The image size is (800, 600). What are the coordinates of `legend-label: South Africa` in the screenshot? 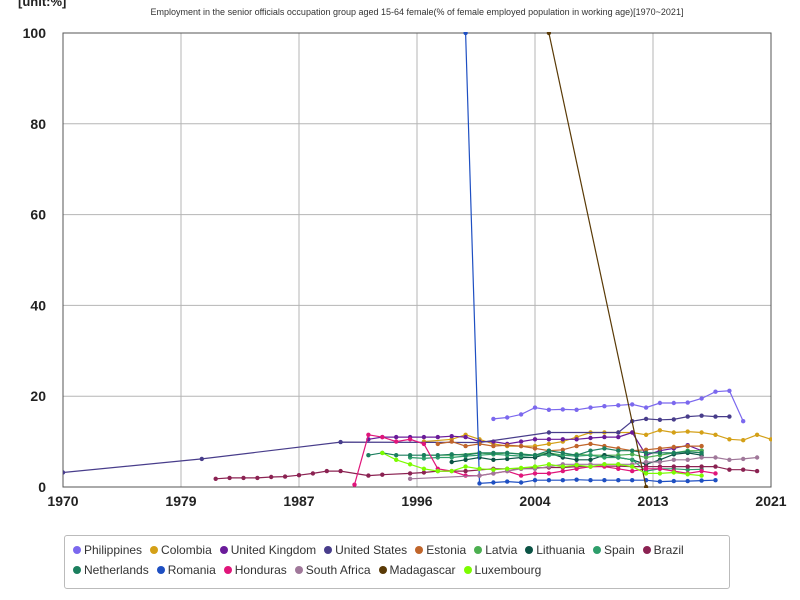 It's located at (338, 570).